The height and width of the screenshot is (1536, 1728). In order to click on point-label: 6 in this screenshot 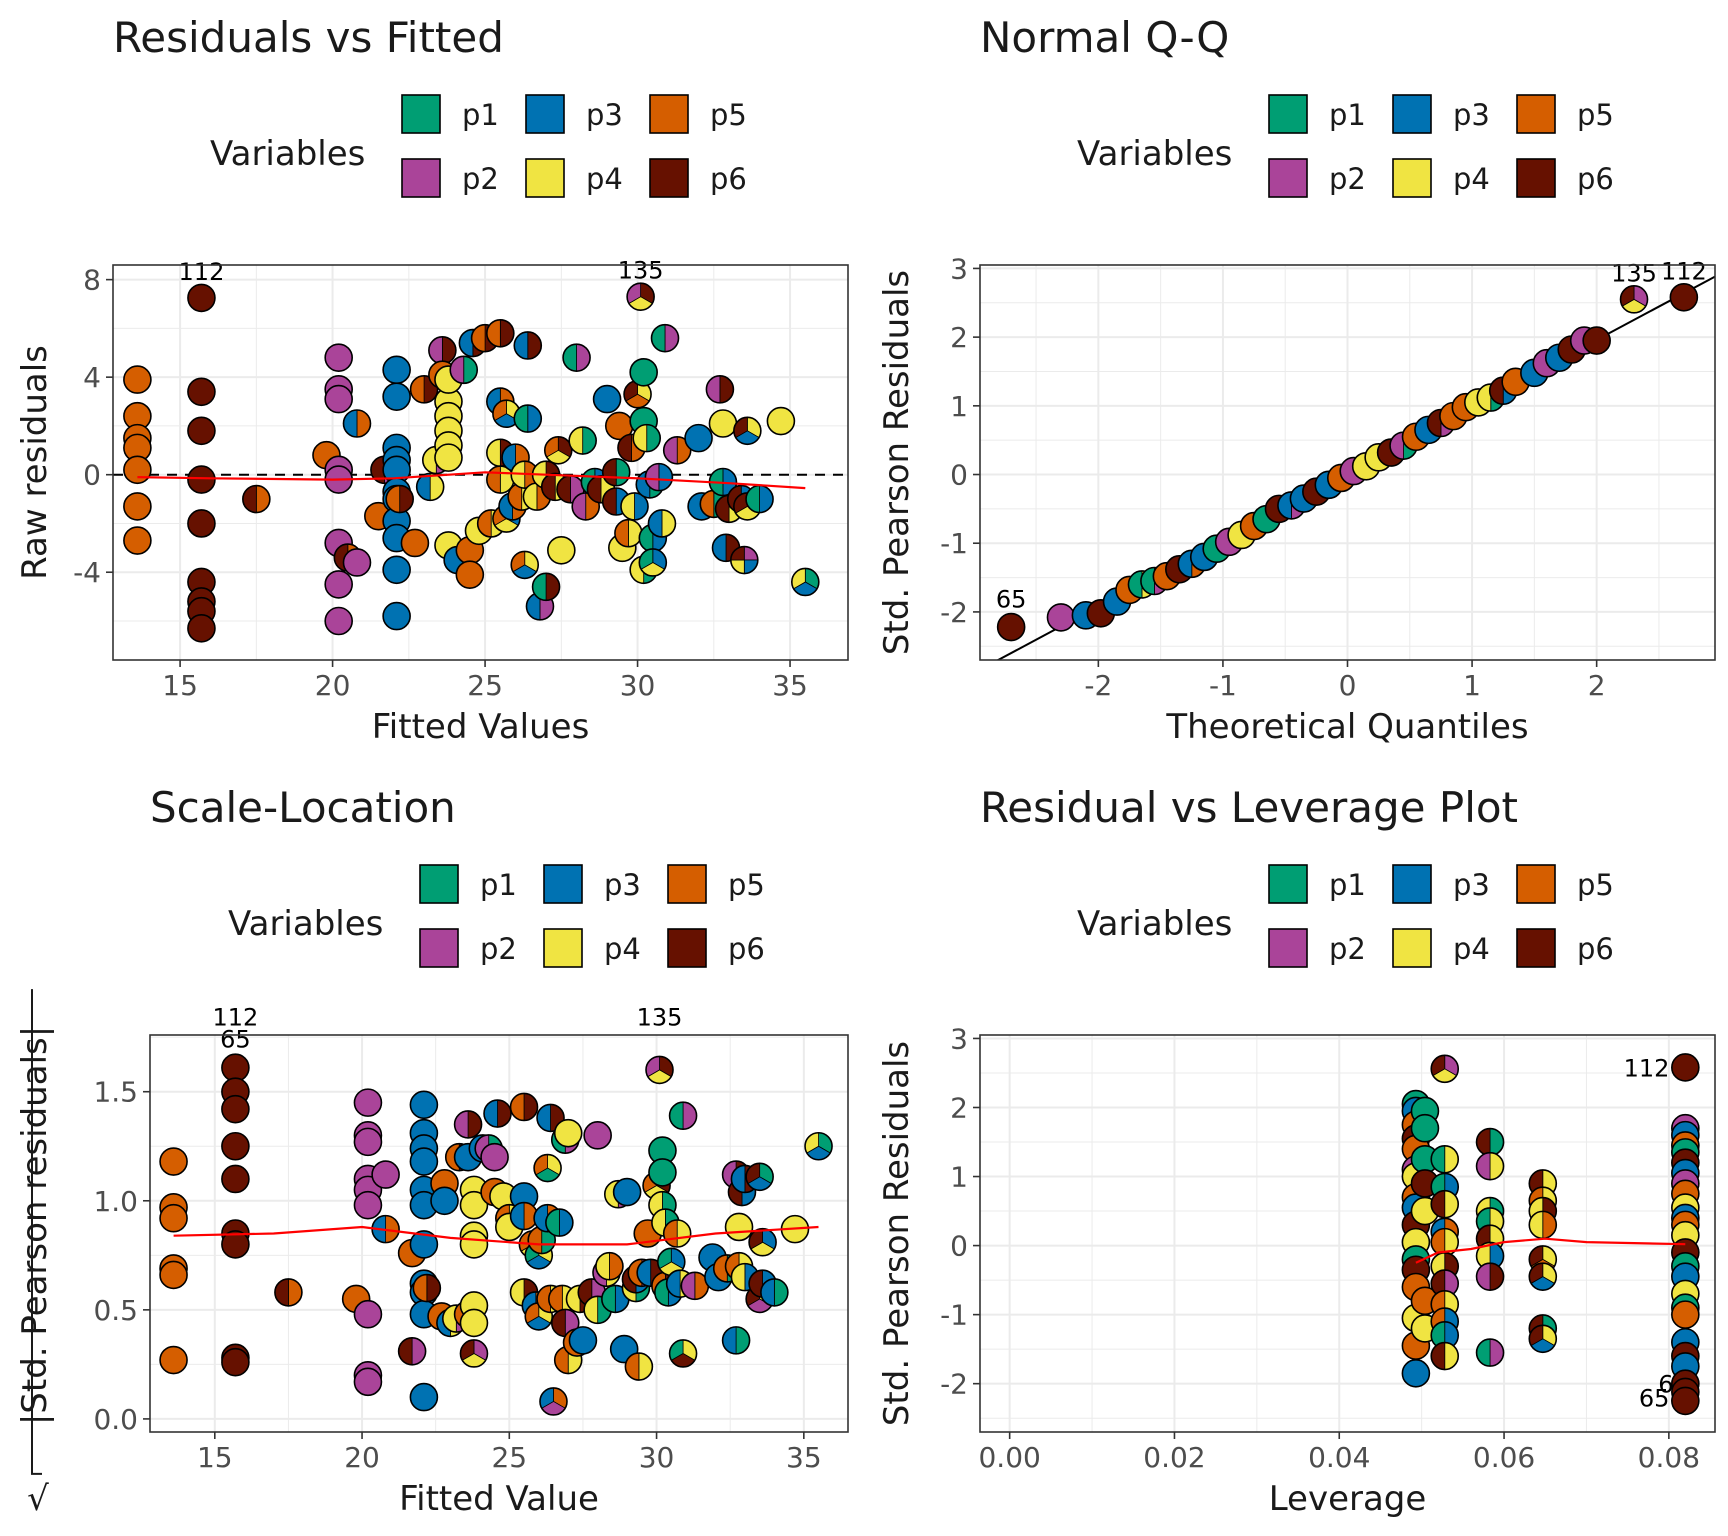, I will do `click(1665, 1385)`.